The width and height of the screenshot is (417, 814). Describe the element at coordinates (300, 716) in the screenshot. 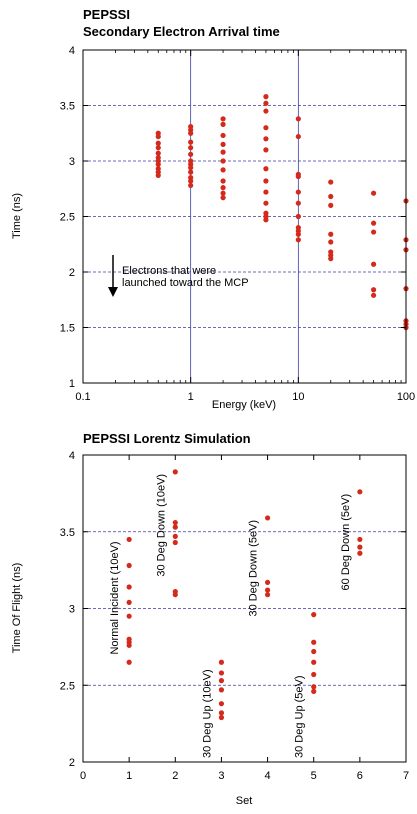

I see `group-label: 30 Deg Up (5eV)` at that location.